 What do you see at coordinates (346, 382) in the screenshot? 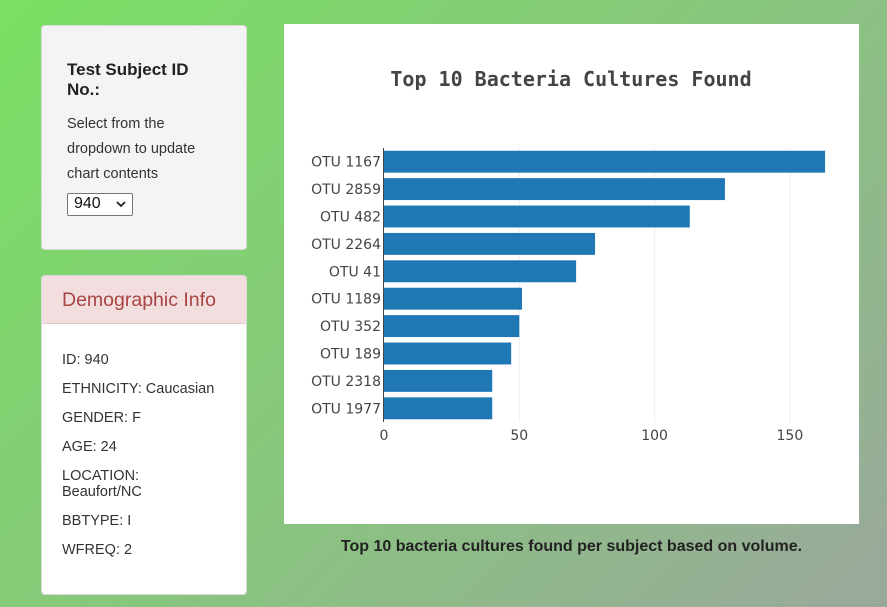
I see `y-tick-label: OTU 2318` at bounding box center [346, 382].